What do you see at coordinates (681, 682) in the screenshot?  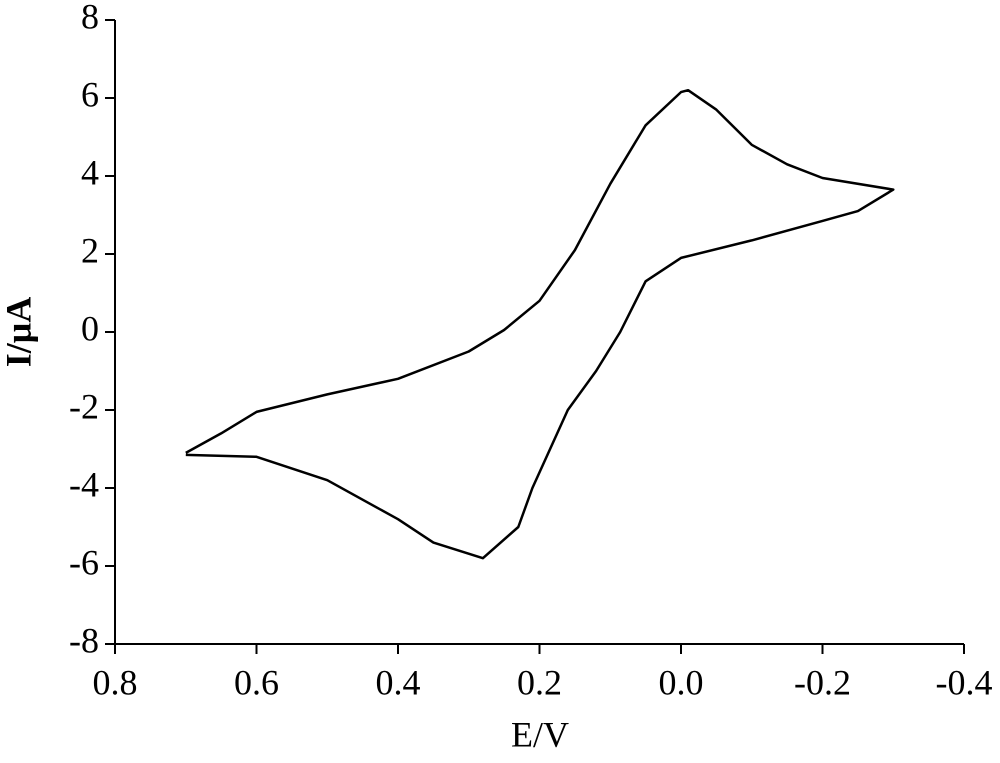 I see `x-tick-label: 0.0` at bounding box center [681, 682].